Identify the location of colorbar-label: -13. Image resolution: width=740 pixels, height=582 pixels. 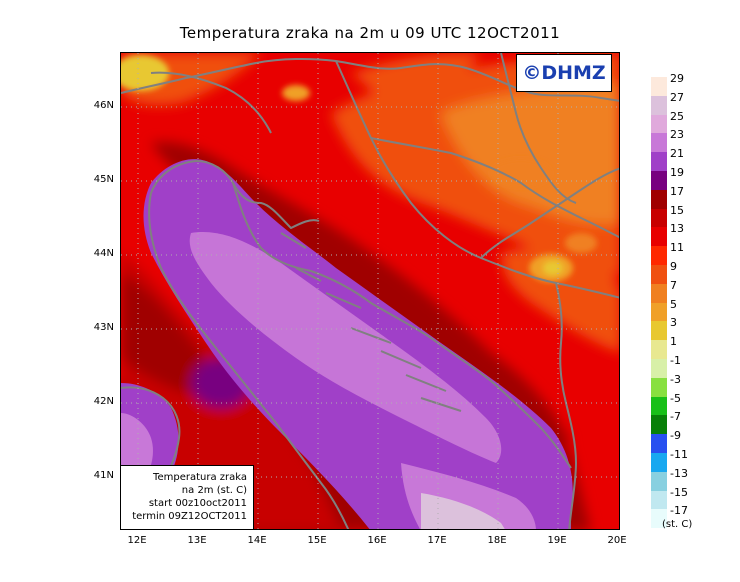
(679, 473).